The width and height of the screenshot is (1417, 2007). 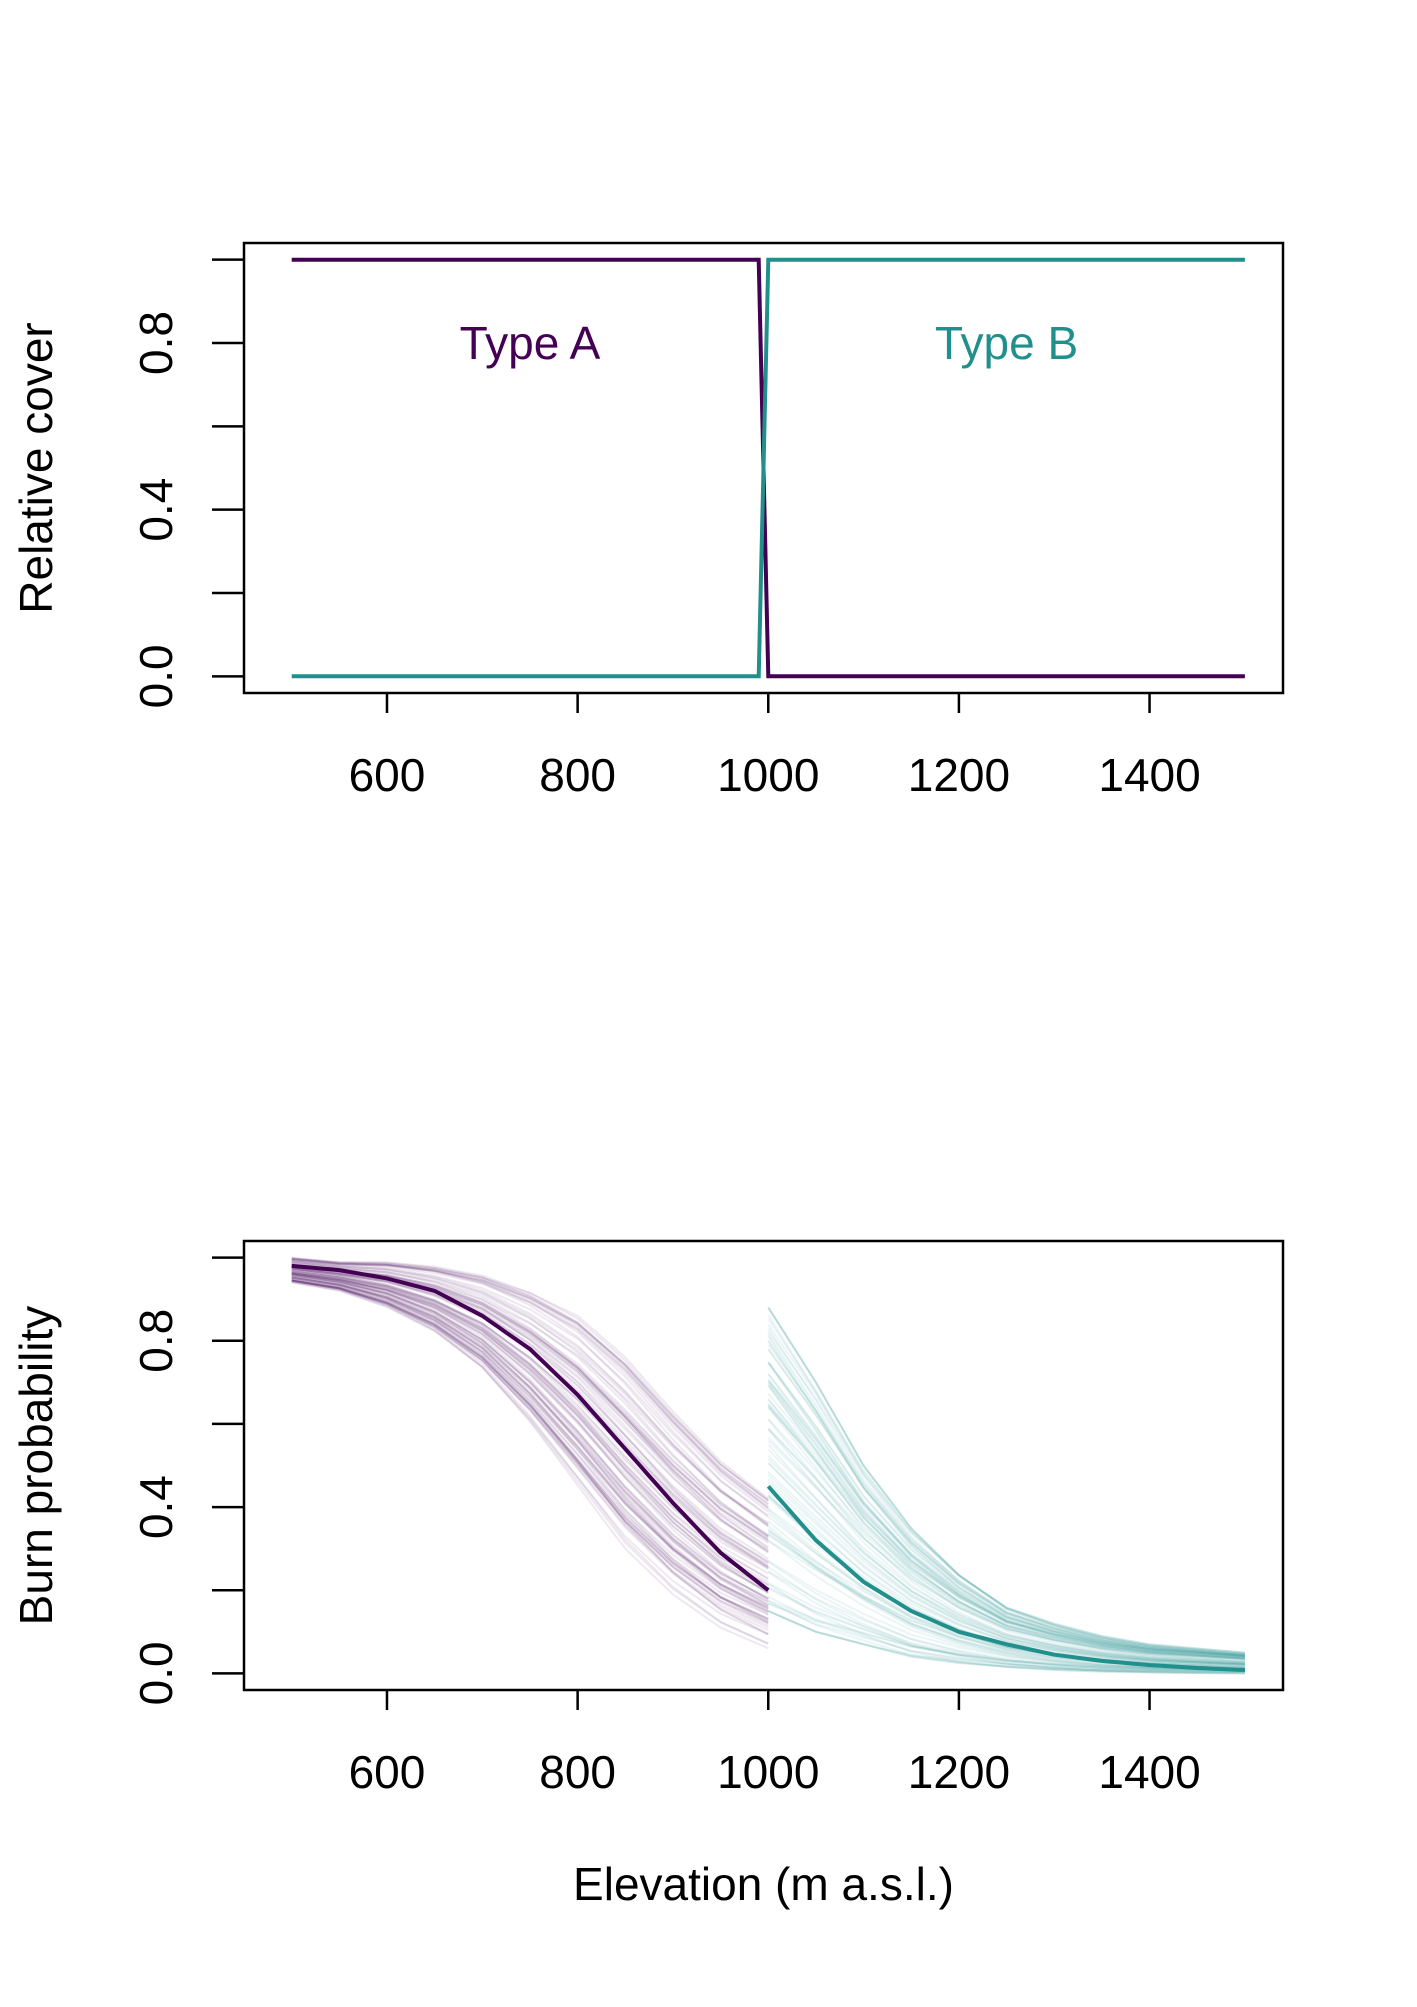 I want to click on x-axis-title: Elevation (m a.s.l.), so click(x=763, y=1884).